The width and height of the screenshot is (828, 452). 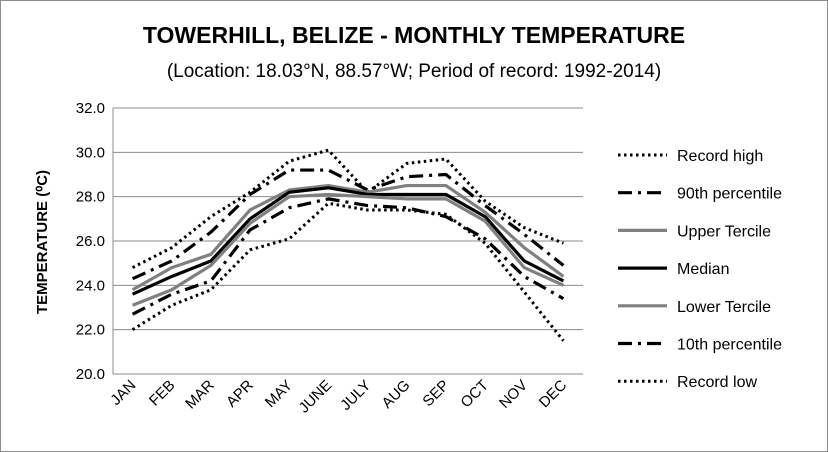 I want to click on x-tick-label: MAR, so click(x=200, y=395).